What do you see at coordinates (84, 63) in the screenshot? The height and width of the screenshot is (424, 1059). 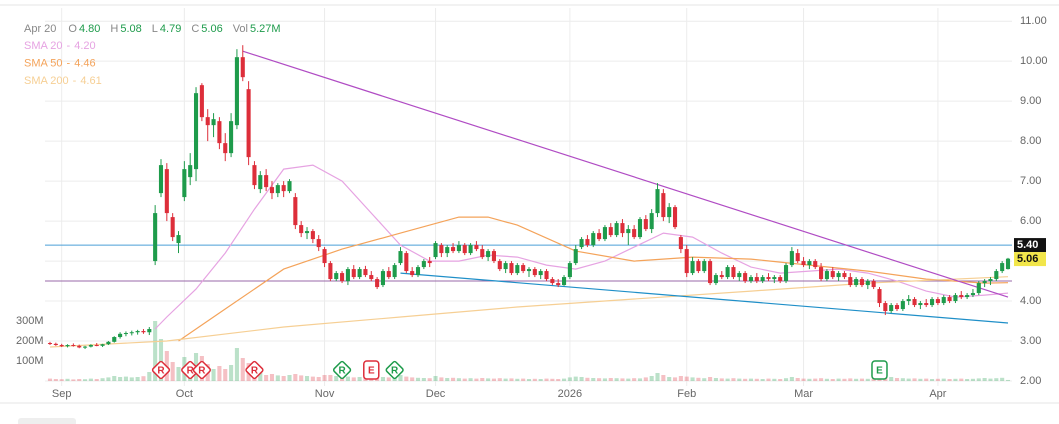 I see `sma-legend-value: 4.46` at bounding box center [84, 63].